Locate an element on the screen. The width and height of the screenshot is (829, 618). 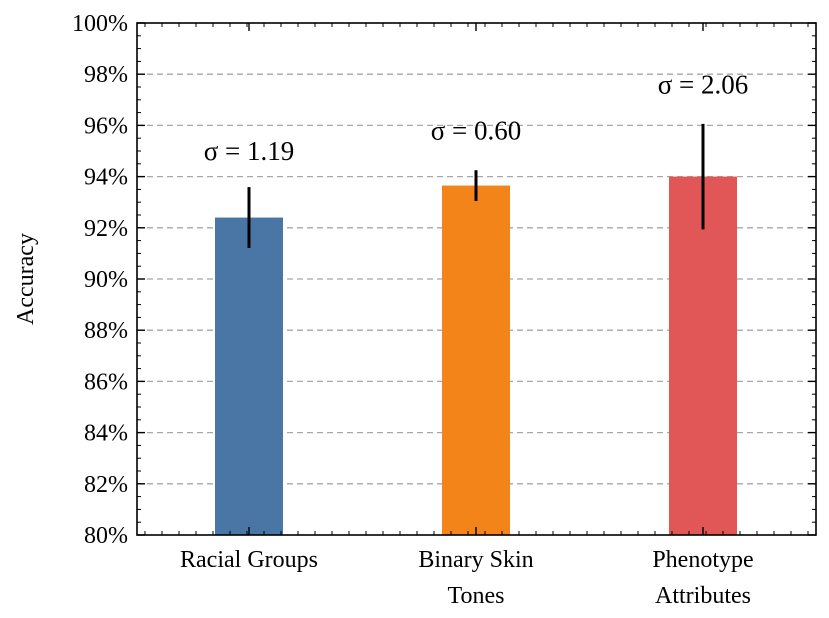
y-tick-label: 100% is located at coordinates (100, 24).